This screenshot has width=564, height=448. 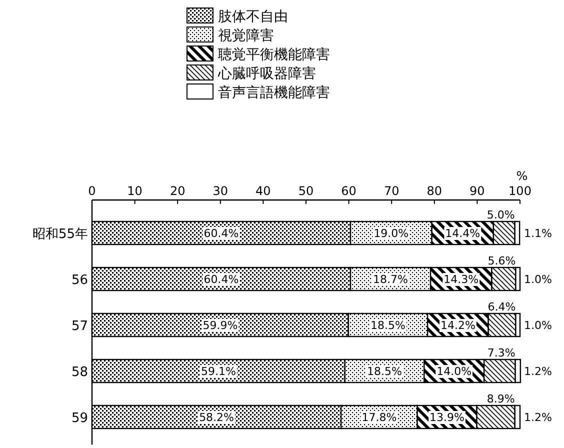 I want to click on data-label: 1.1%, so click(x=538, y=233).